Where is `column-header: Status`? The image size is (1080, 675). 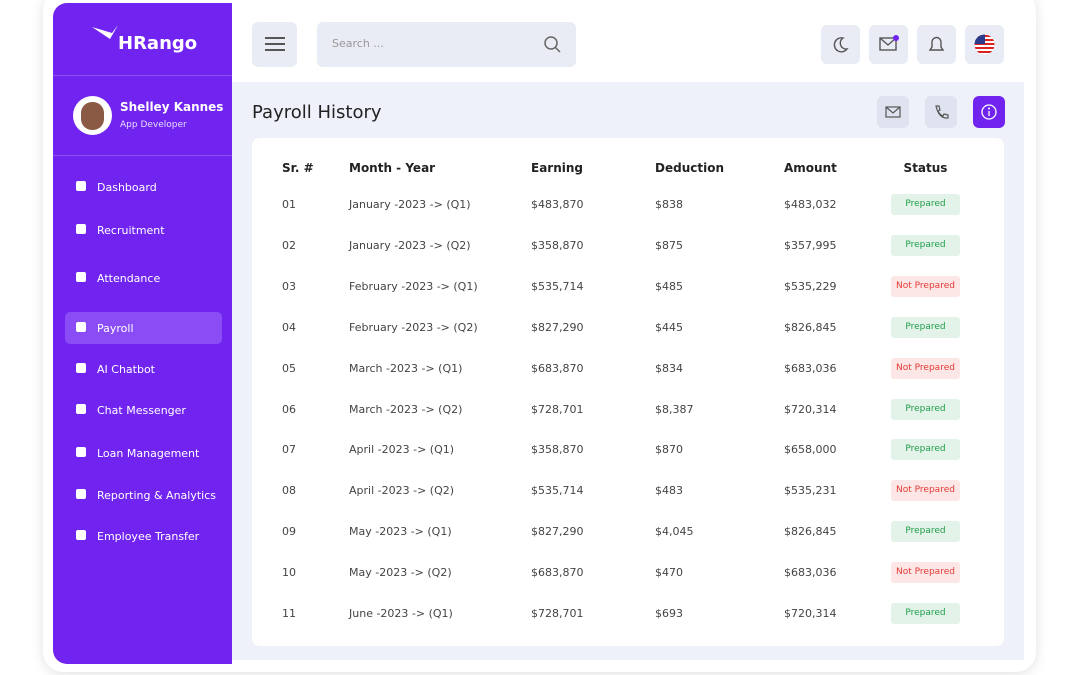
column-header: Status is located at coordinates (925, 168).